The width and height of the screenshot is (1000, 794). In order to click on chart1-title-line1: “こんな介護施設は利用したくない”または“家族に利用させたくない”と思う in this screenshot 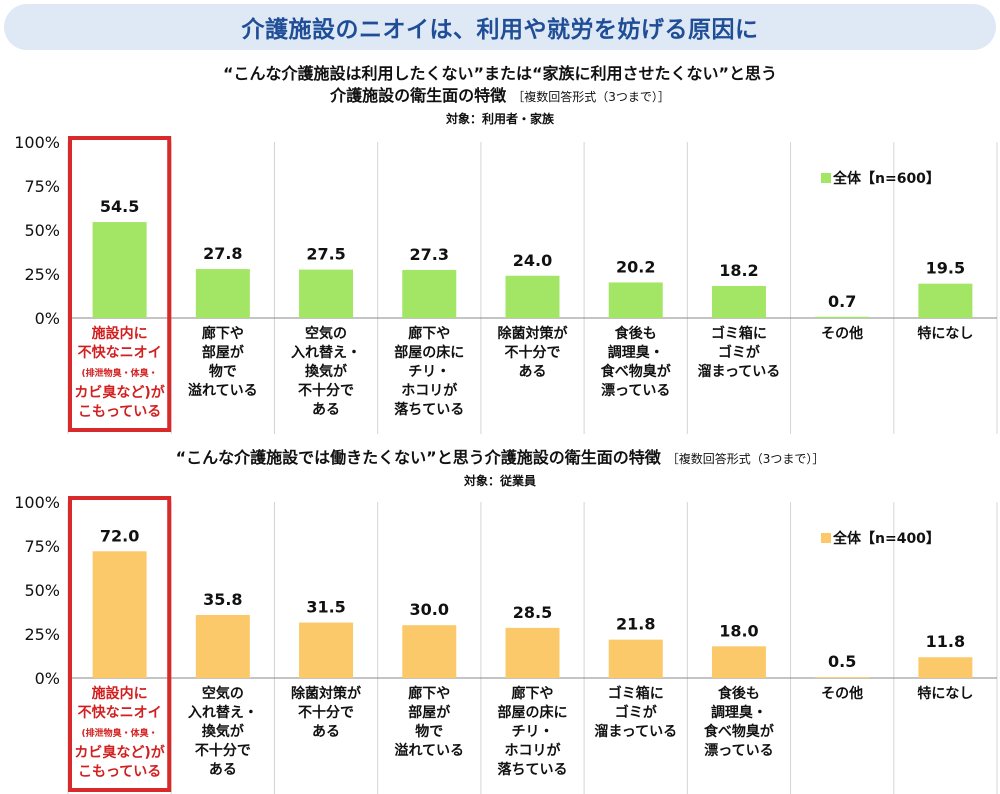, I will do `click(500, 73)`.